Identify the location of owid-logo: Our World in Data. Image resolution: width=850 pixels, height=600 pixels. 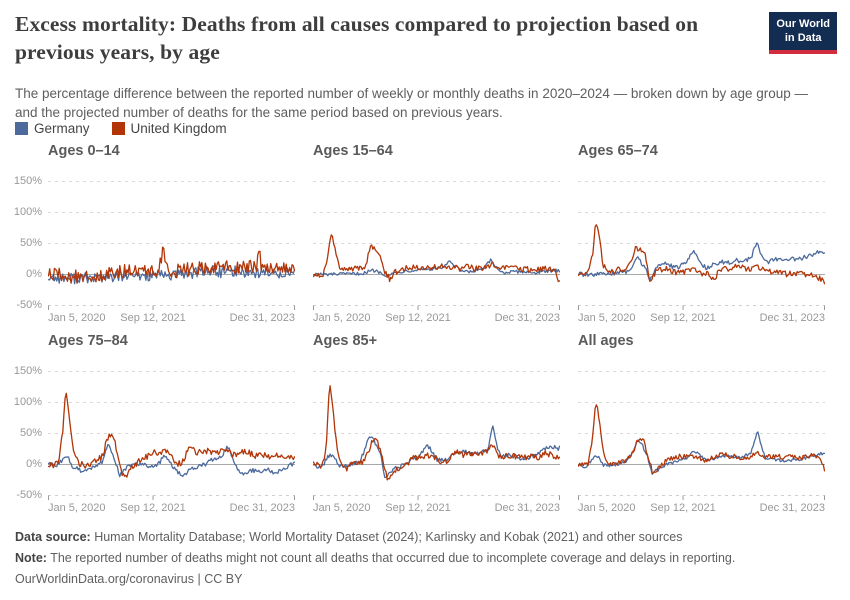
(803, 33).